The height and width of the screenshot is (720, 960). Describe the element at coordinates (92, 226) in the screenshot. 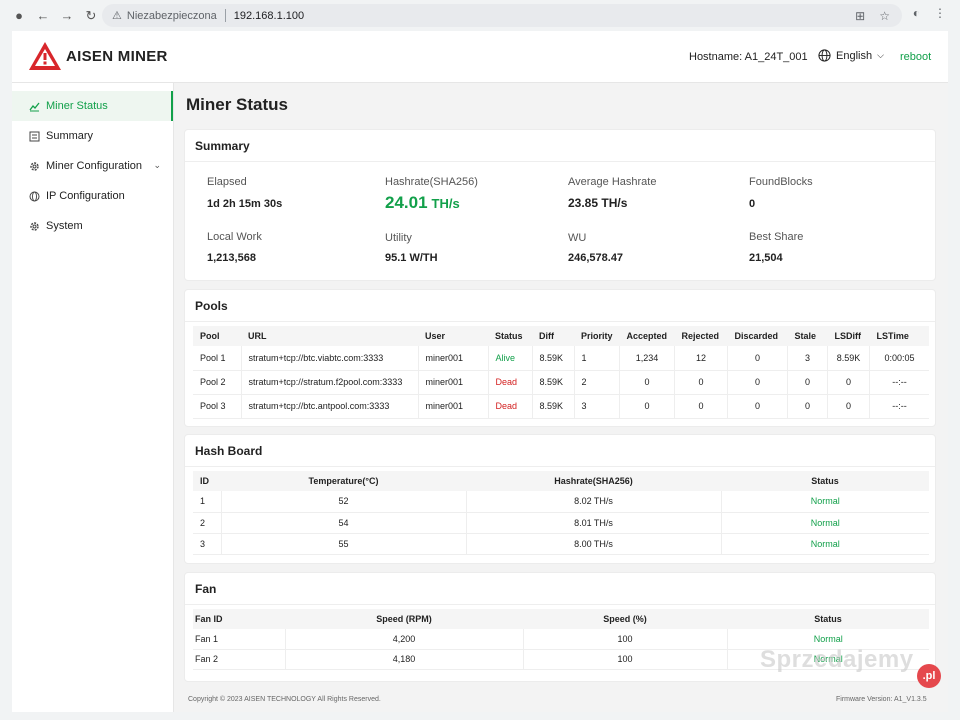

I see `sidebar-item-system: System` at that location.